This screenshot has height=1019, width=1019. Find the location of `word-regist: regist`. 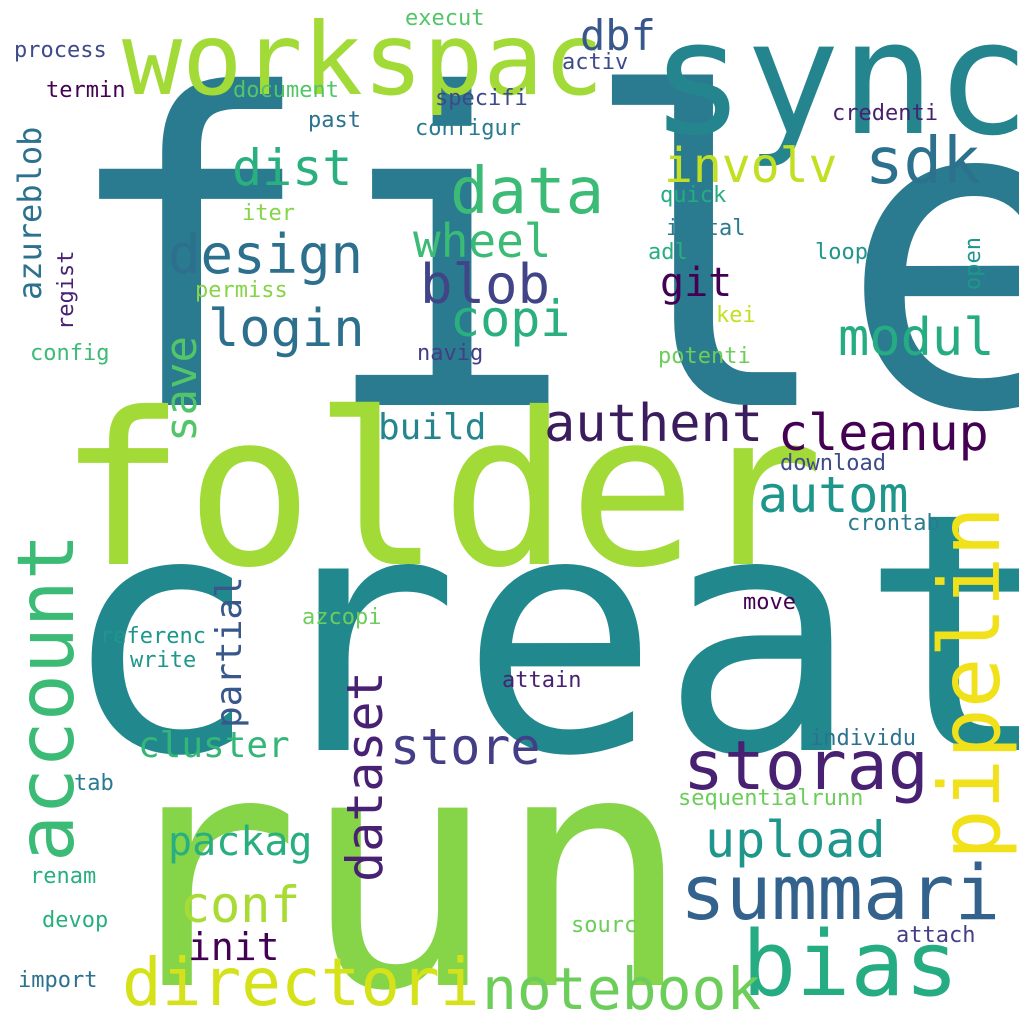

word-regist: regist is located at coordinates (66, 290).